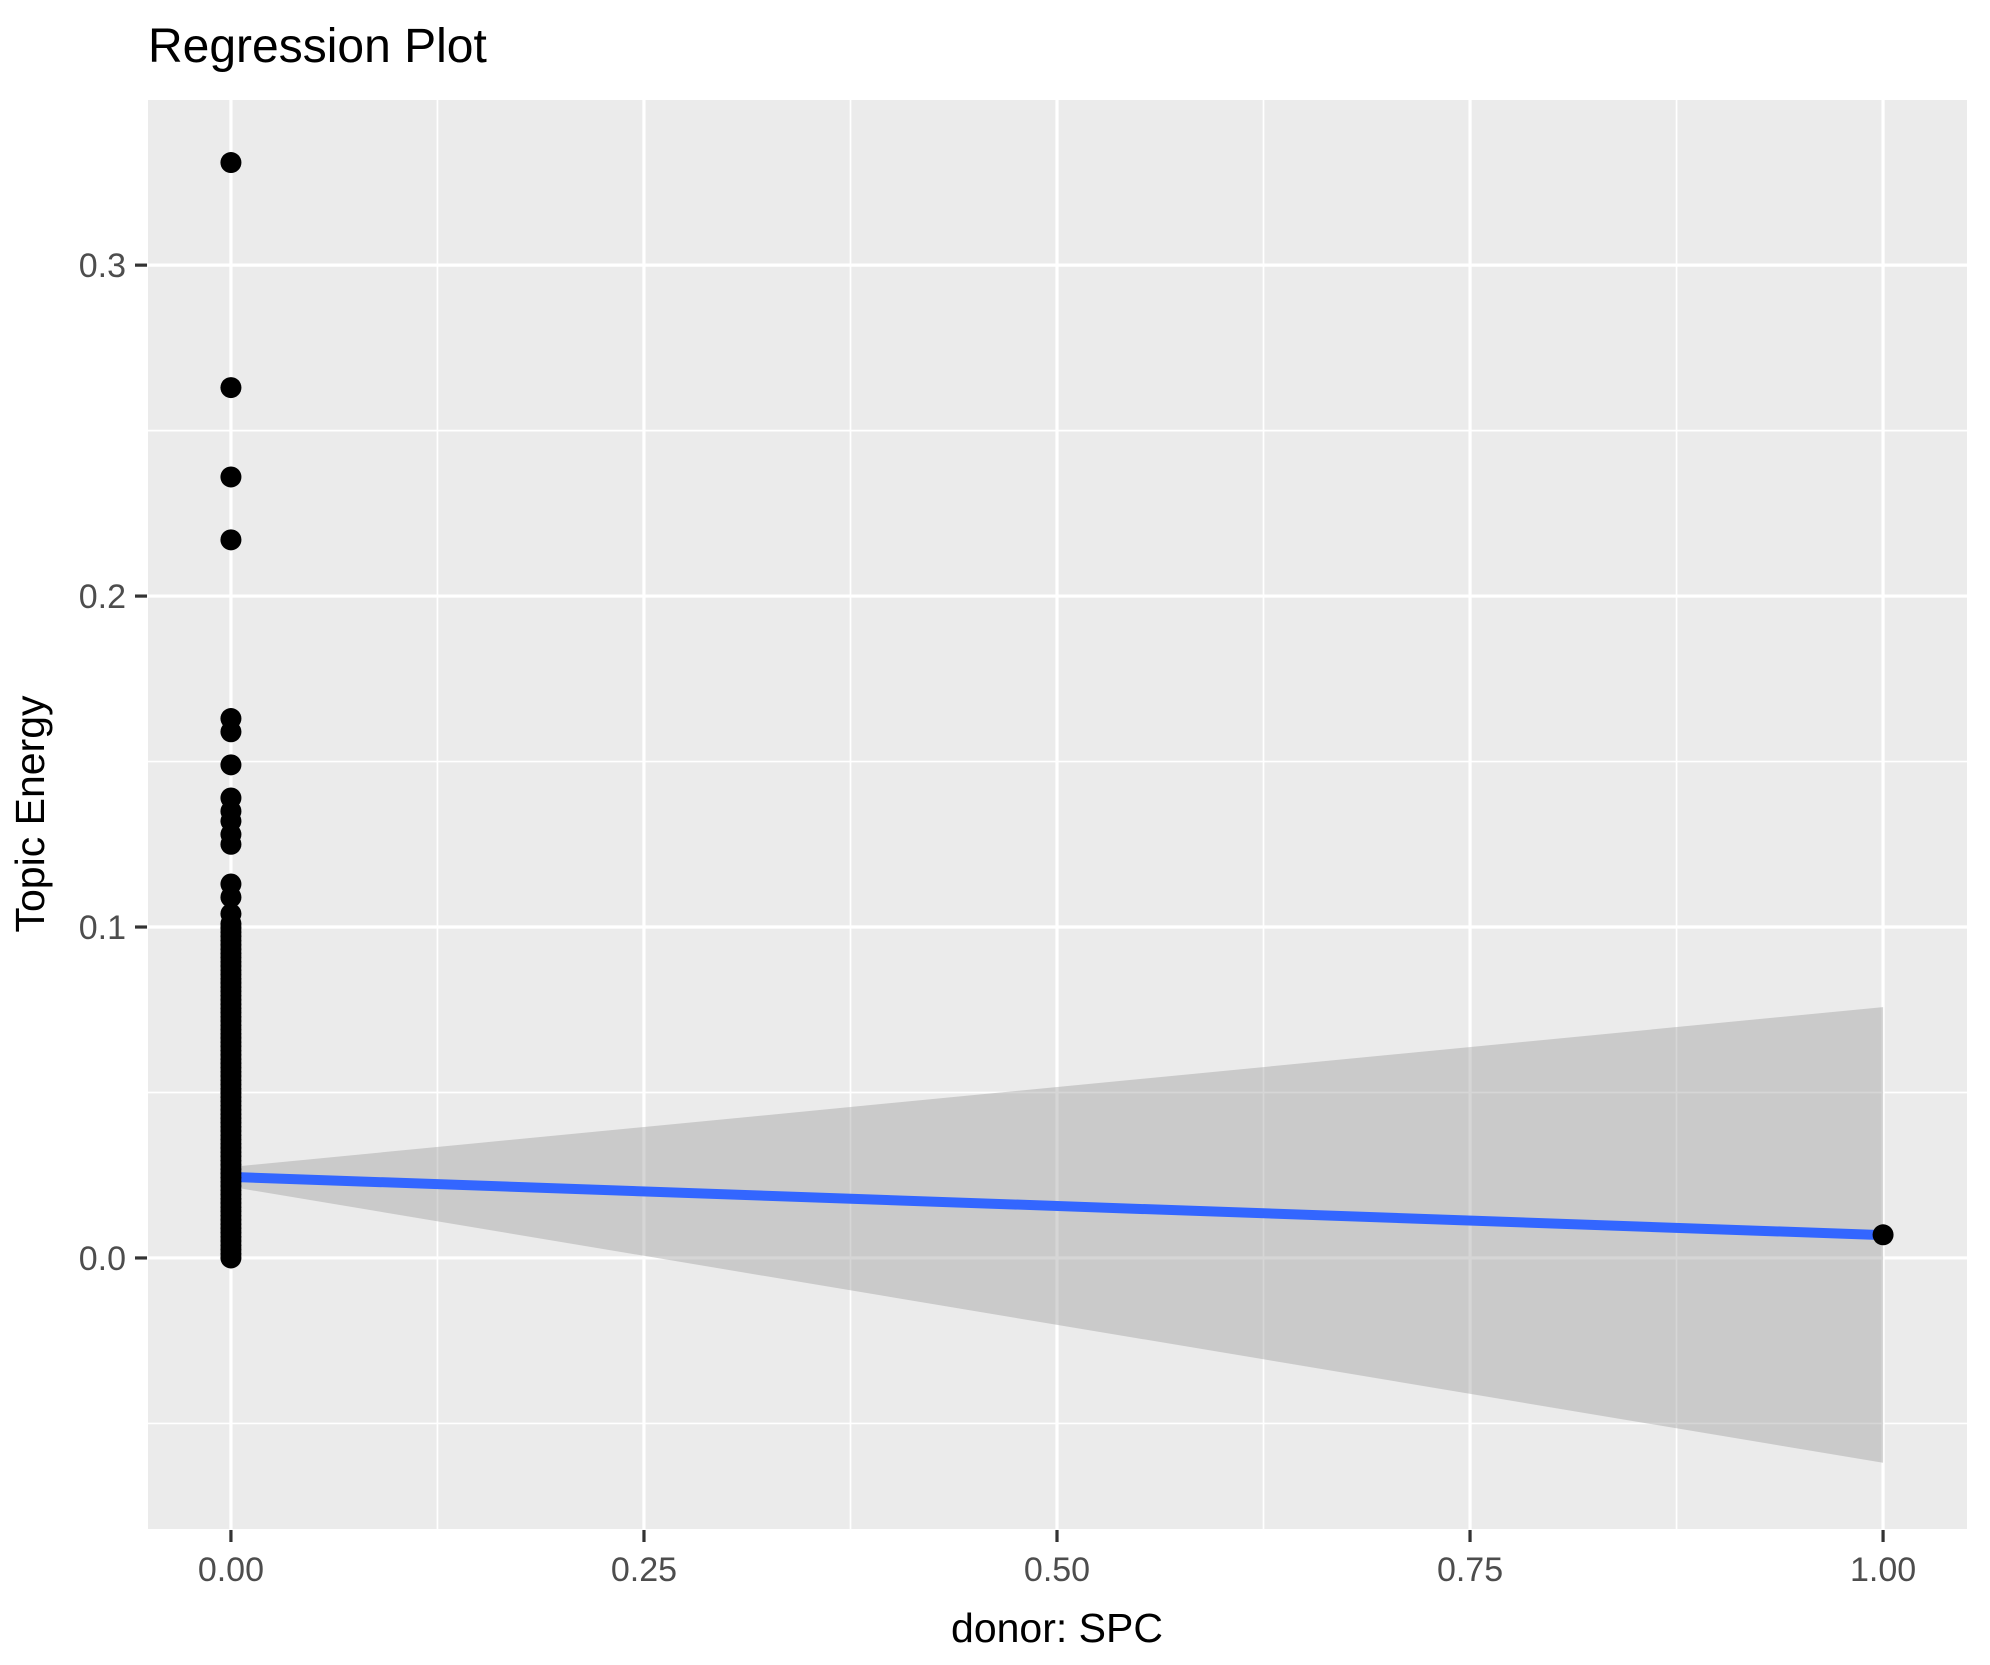 The width and height of the screenshot is (1990, 1665). I want to click on plot-title: Regression Plot, so click(317, 46).